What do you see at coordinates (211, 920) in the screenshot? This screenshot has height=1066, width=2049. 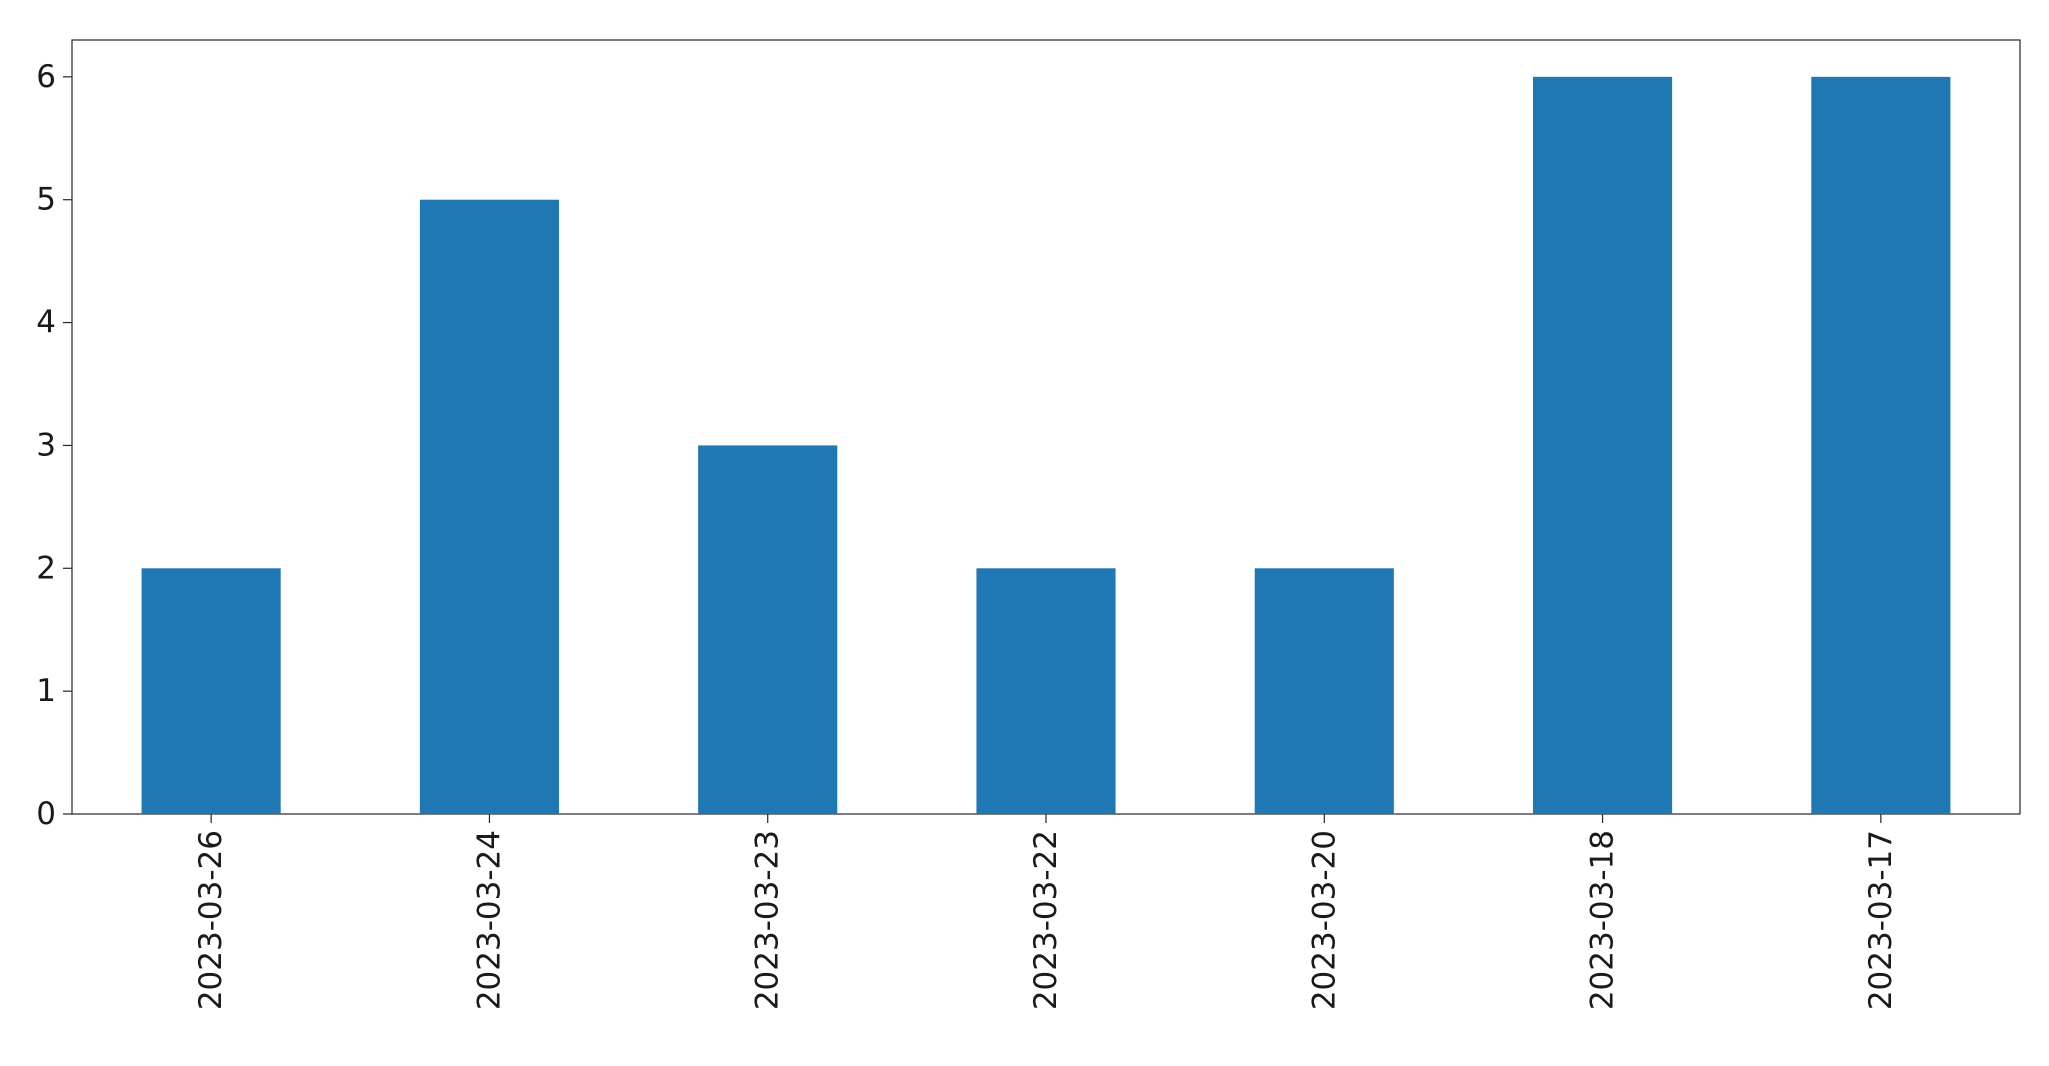 I see `x-tick-label: 2023-03-26` at bounding box center [211, 920].